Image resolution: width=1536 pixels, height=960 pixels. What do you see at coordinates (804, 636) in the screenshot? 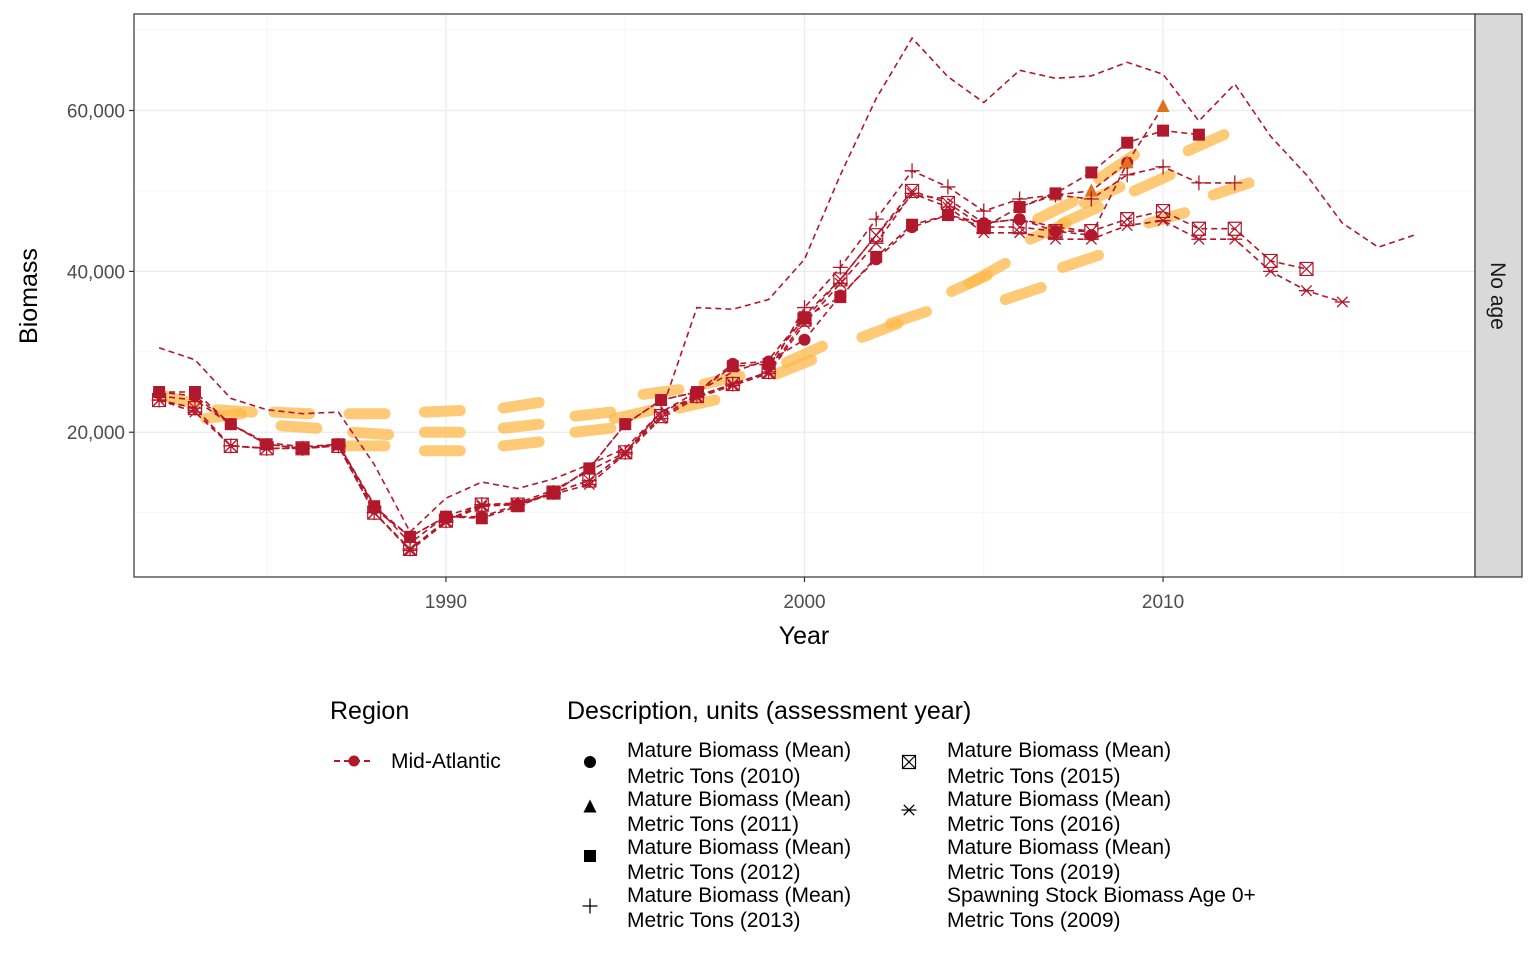
I see `x-axis-title: Year` at bounding box center [804, 636].